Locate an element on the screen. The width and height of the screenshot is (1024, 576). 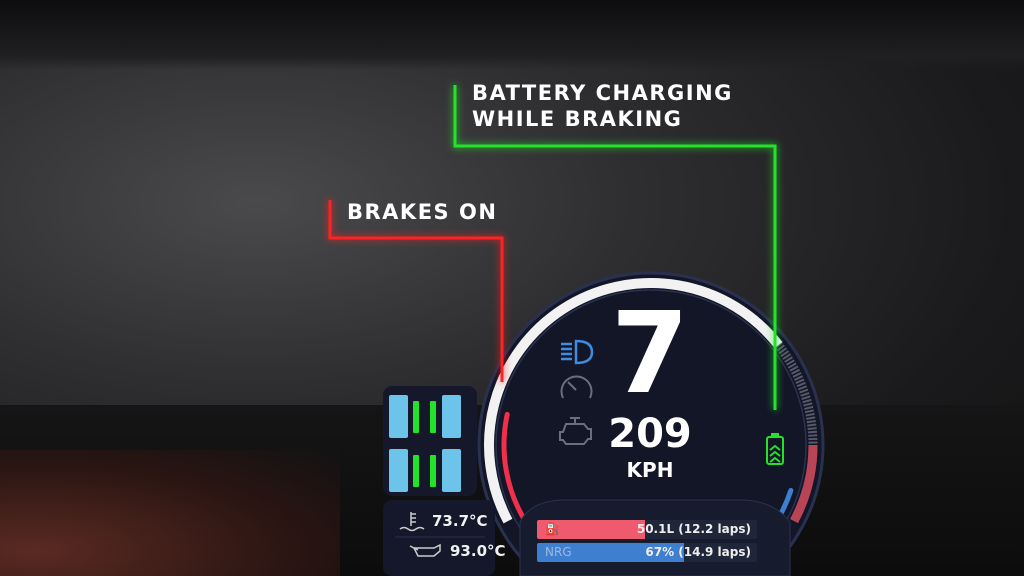
speed-value: 209 is located at coordinates (650, 434).